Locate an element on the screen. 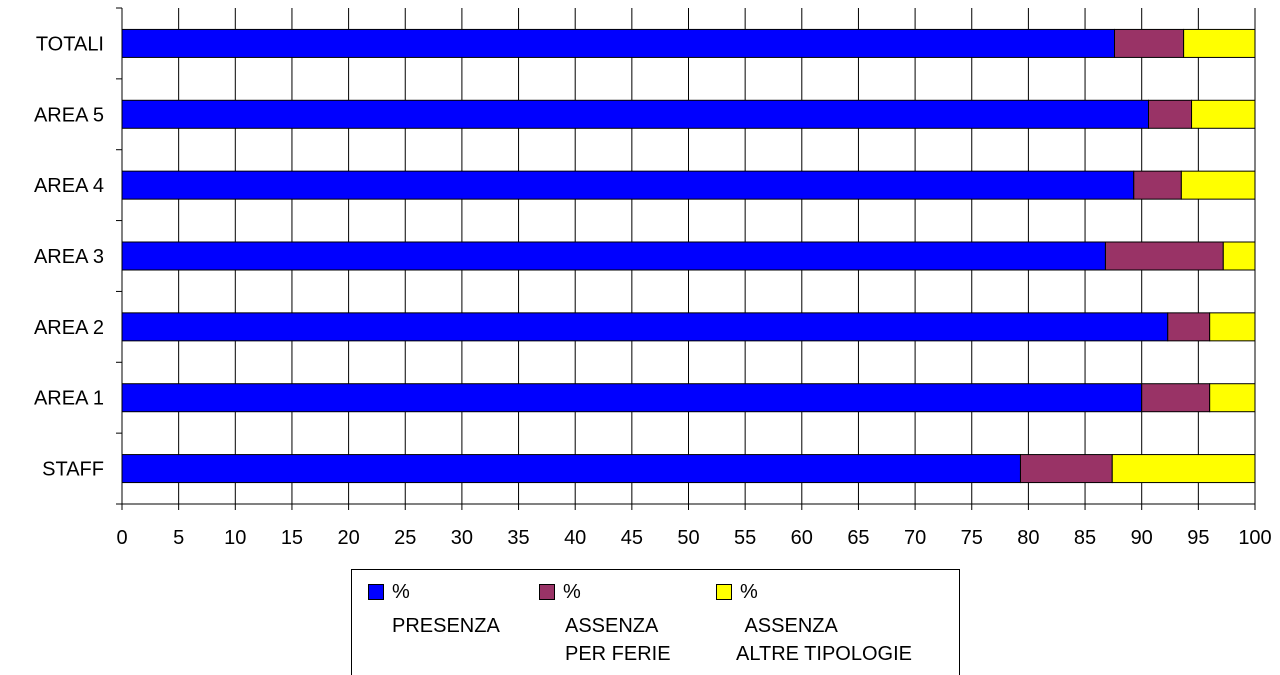  legend-swatch-ferie is located at coordinates (547, 592).